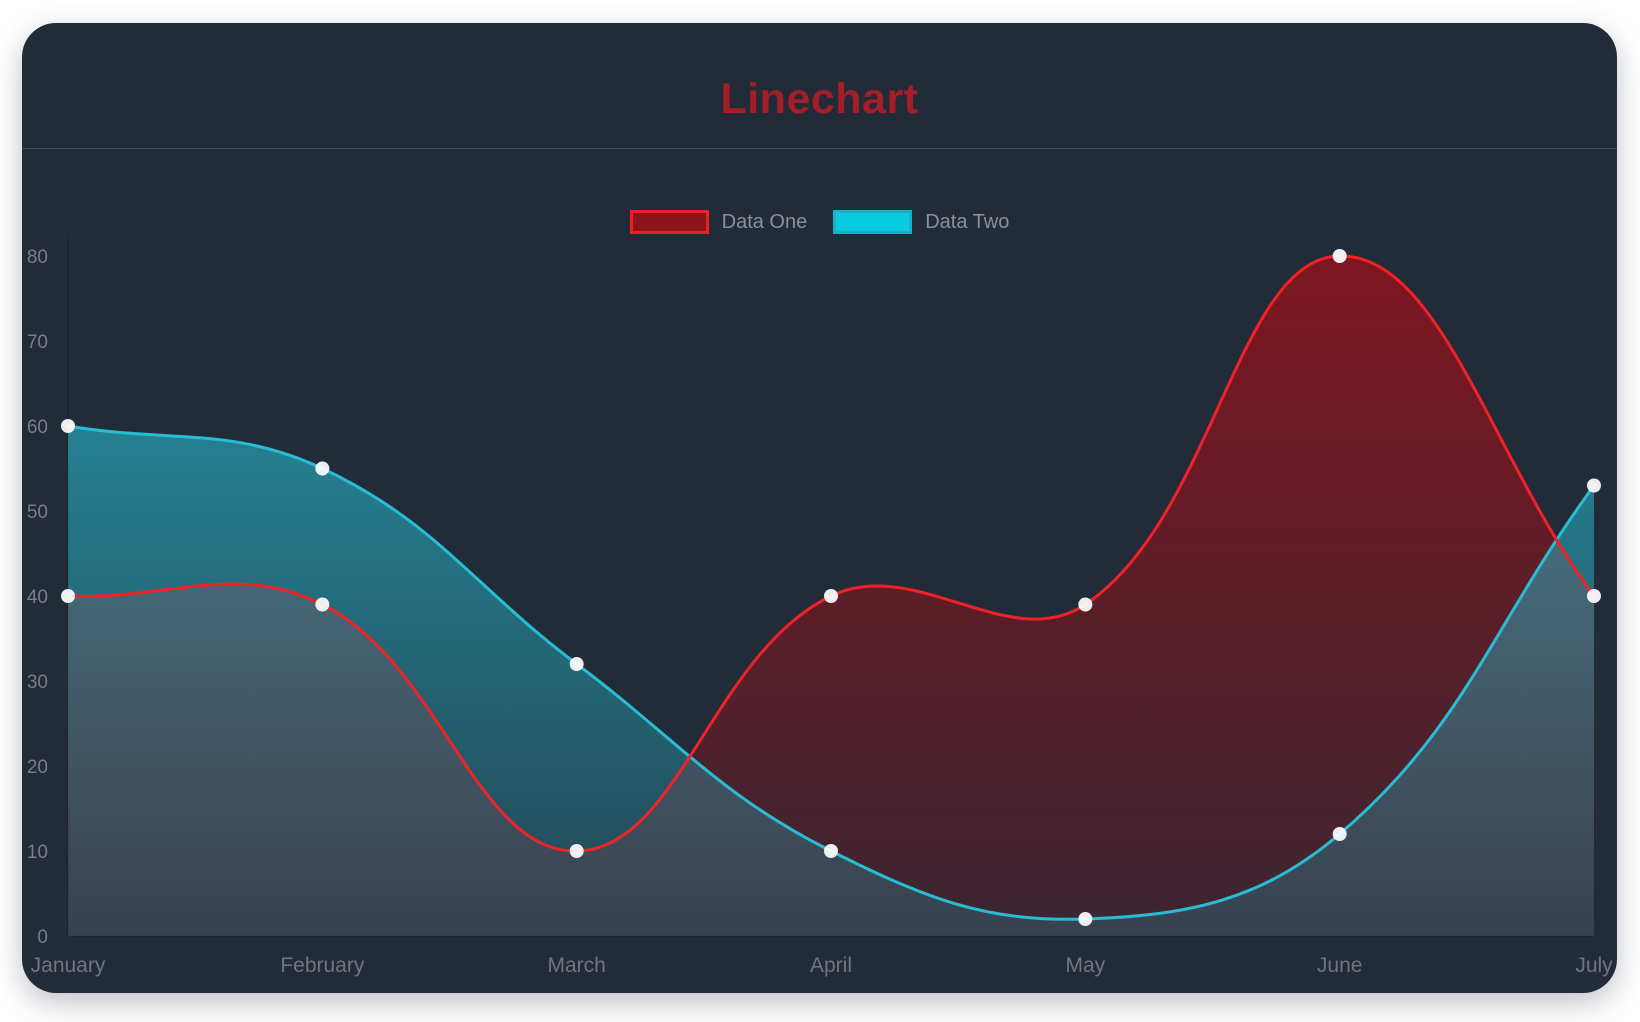 This screenshot has height=1022, width=1640. What do you see at coordinates (1339, 834) in the screenshot?
I see `point-data-two-june` at bounding box center [1339, 834].